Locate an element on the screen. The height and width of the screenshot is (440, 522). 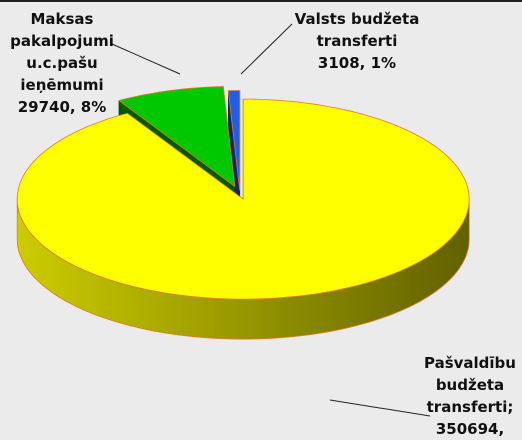
data-label: Valsts budžeta transferti 3108, 1% is located at coordinates (357, 41).